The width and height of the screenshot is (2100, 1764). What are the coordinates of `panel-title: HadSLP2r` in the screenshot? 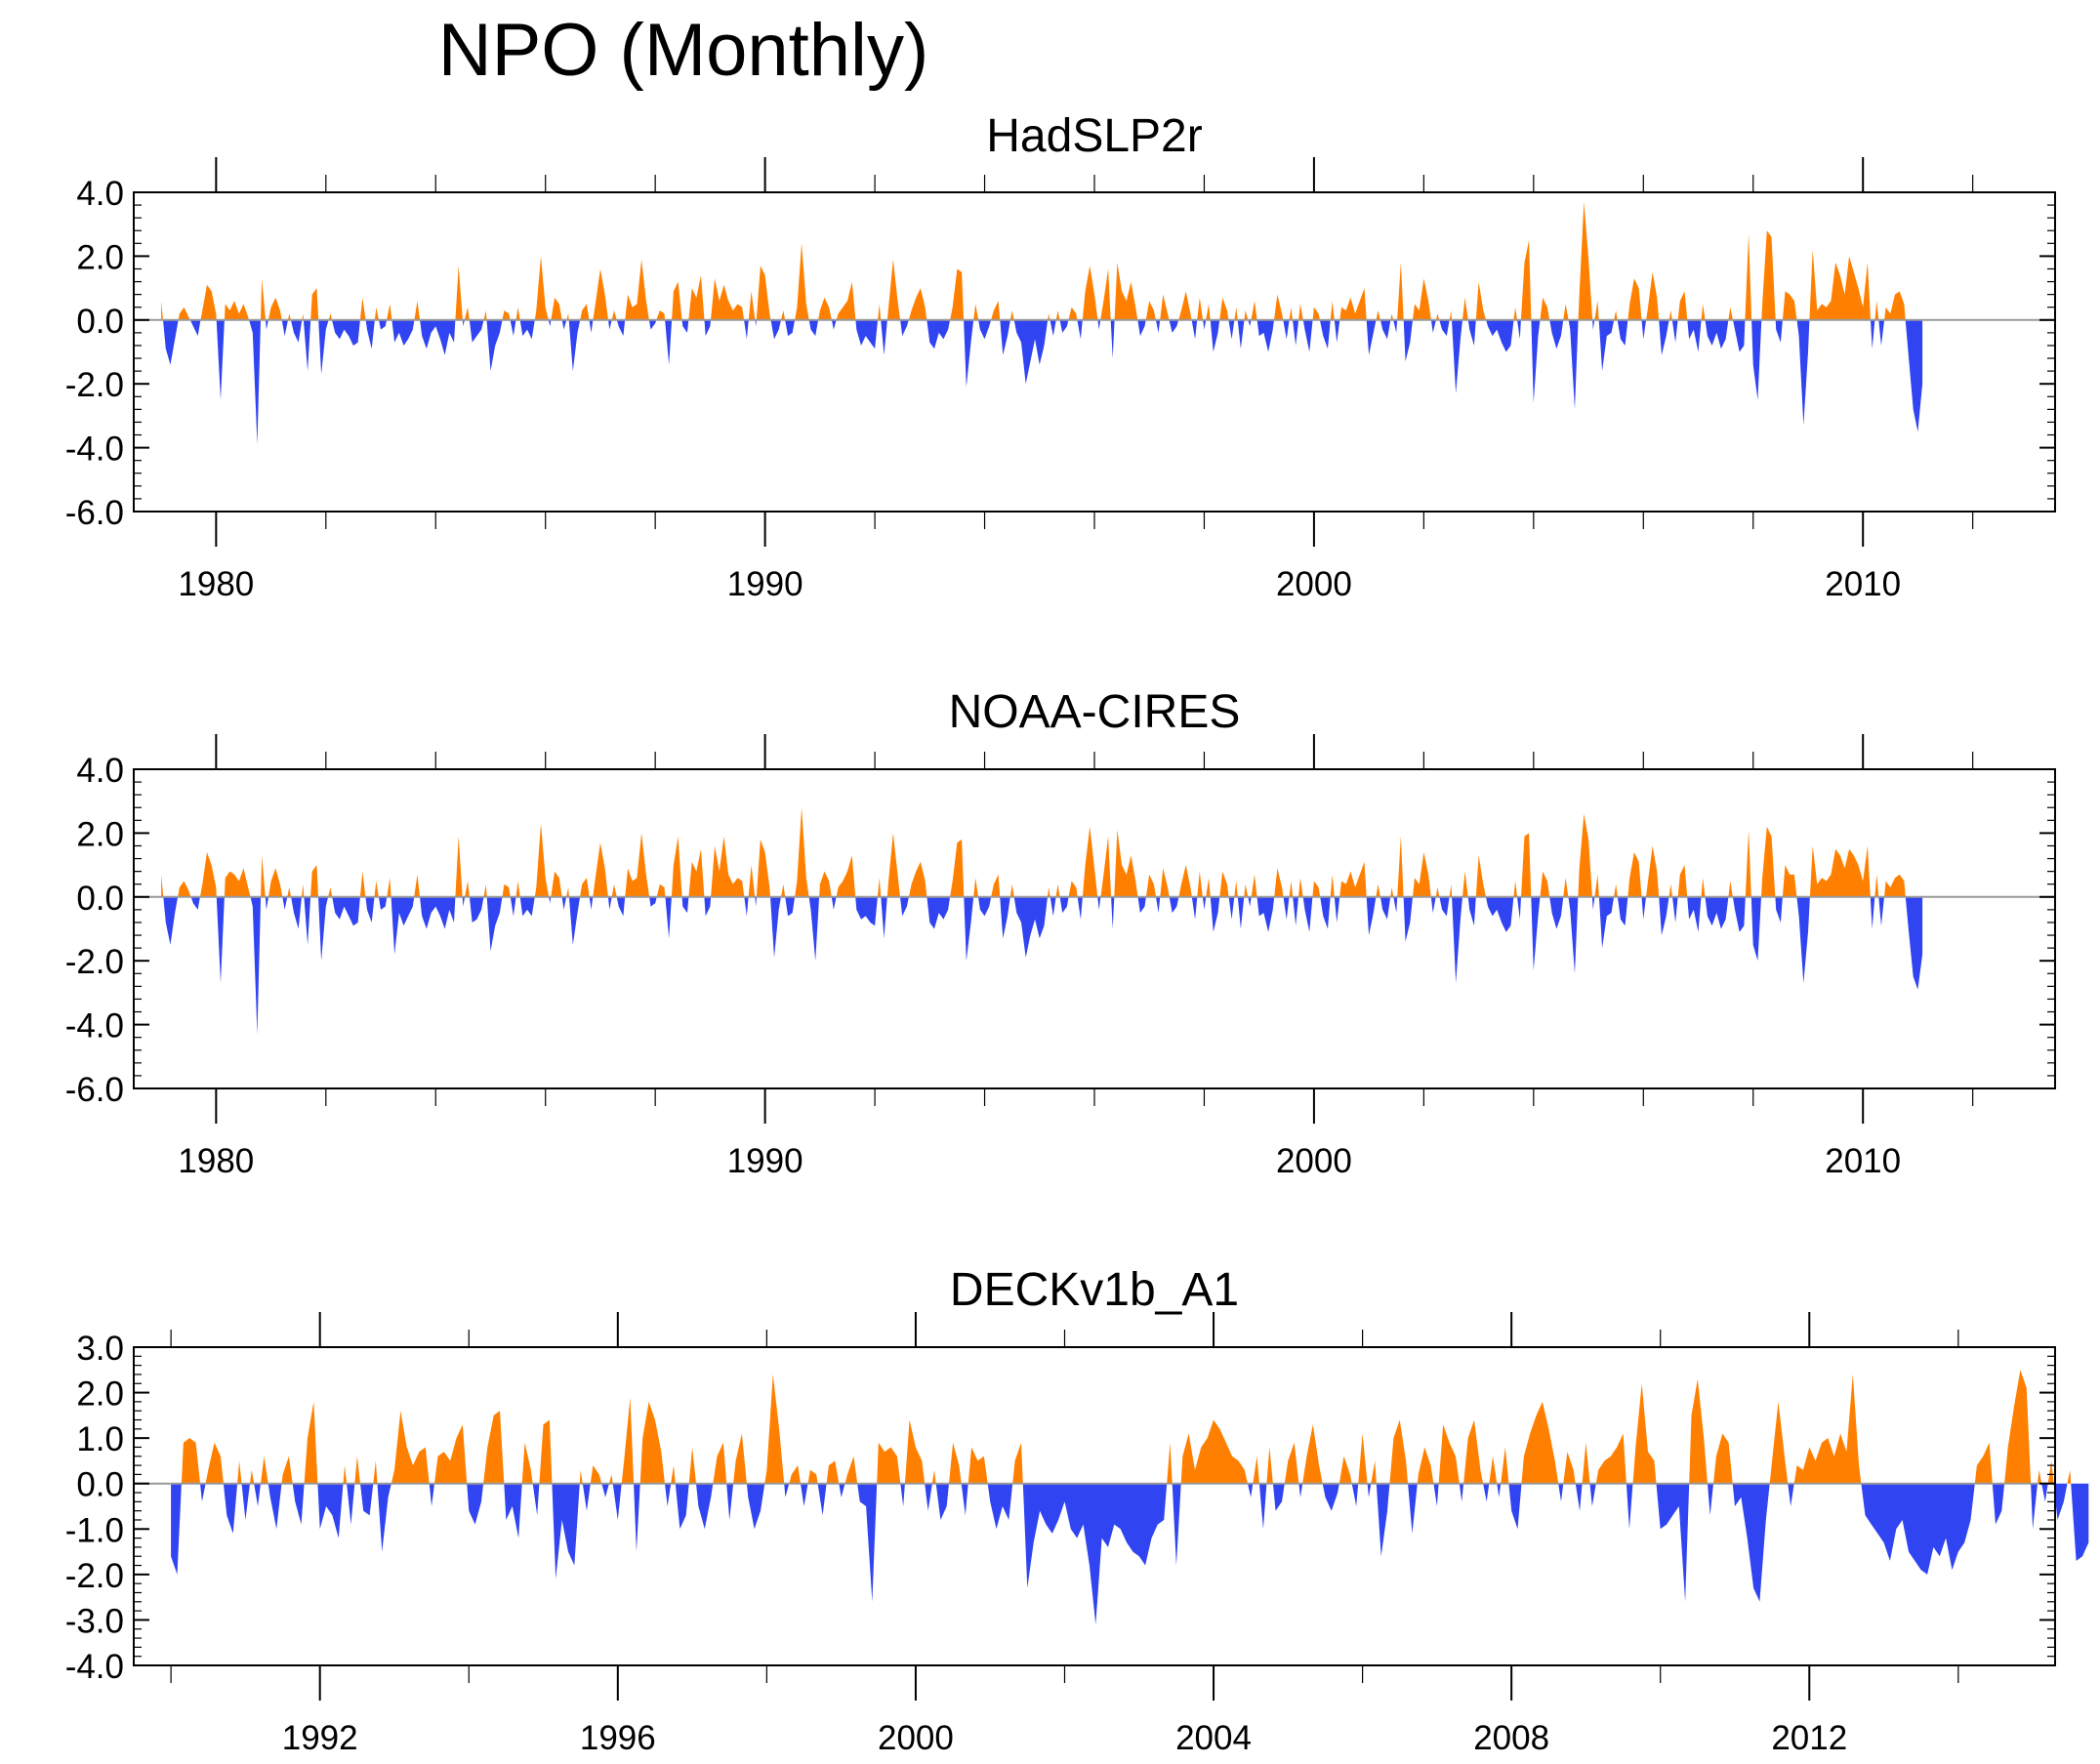 It's located at (1094, 136).